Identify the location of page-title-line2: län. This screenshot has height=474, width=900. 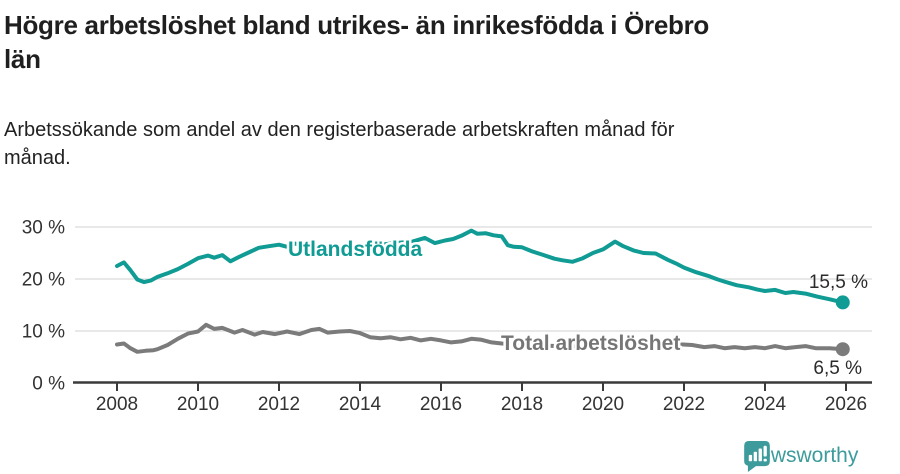
(22, 59).